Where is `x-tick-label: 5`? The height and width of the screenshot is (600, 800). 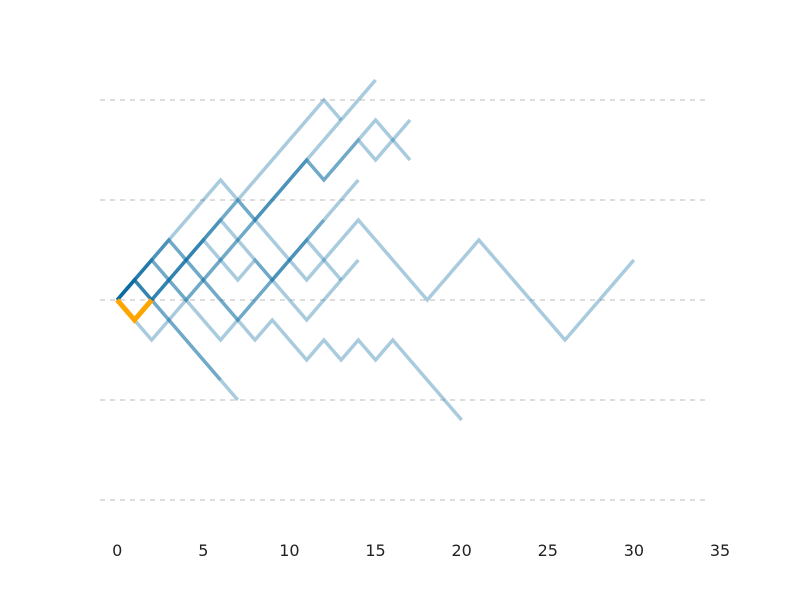 x-tick-label: 5 is located at coordinates (203, 550).